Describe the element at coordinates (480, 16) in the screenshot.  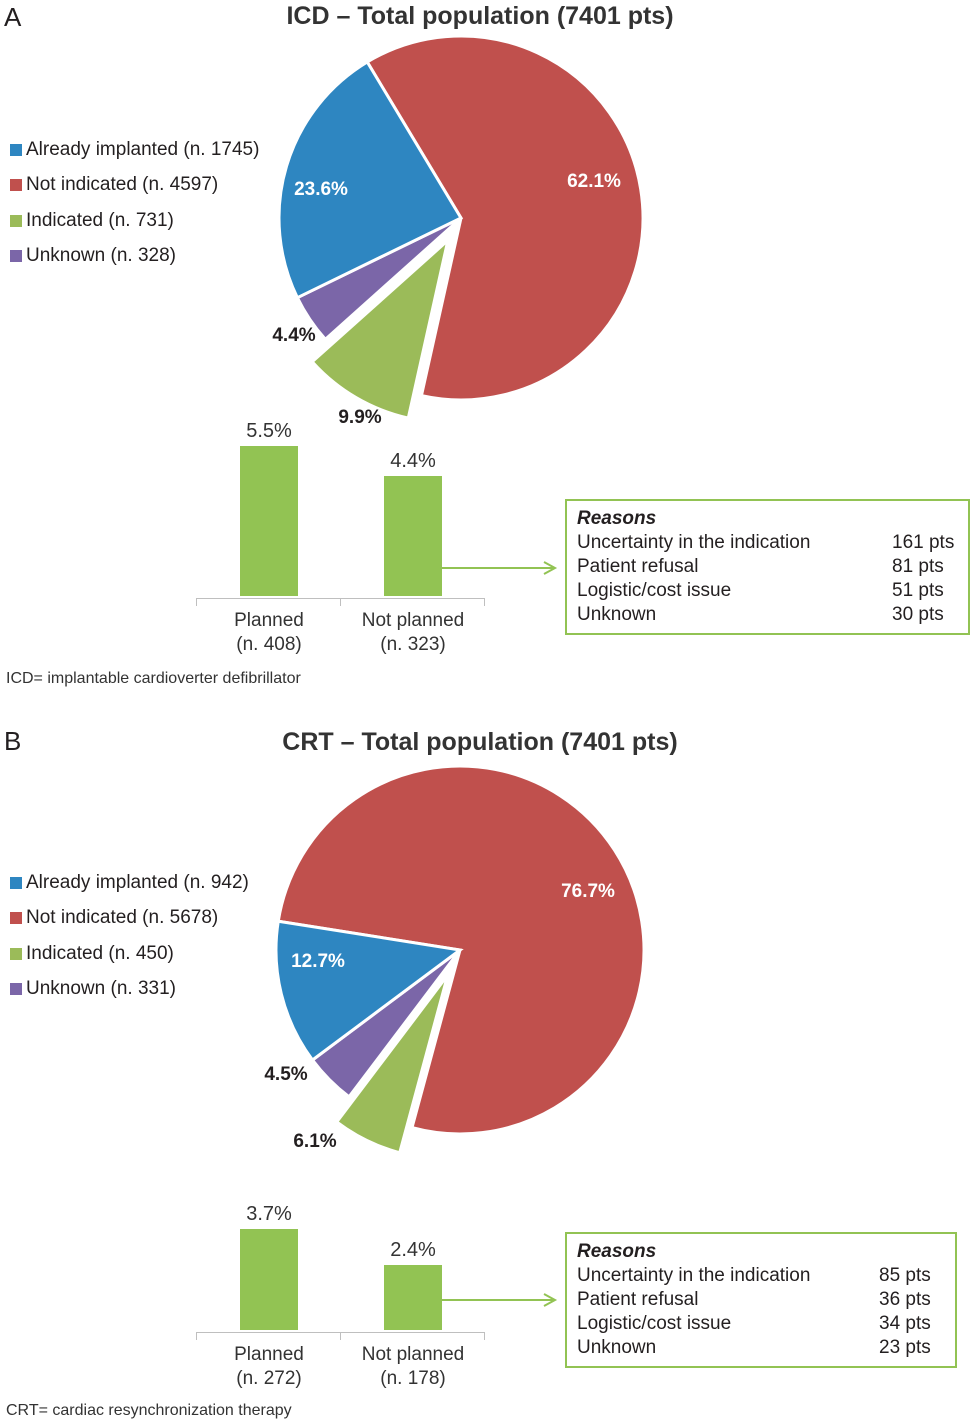
I see `chart-title: ICD – Total population (7401 pts)` at that location.